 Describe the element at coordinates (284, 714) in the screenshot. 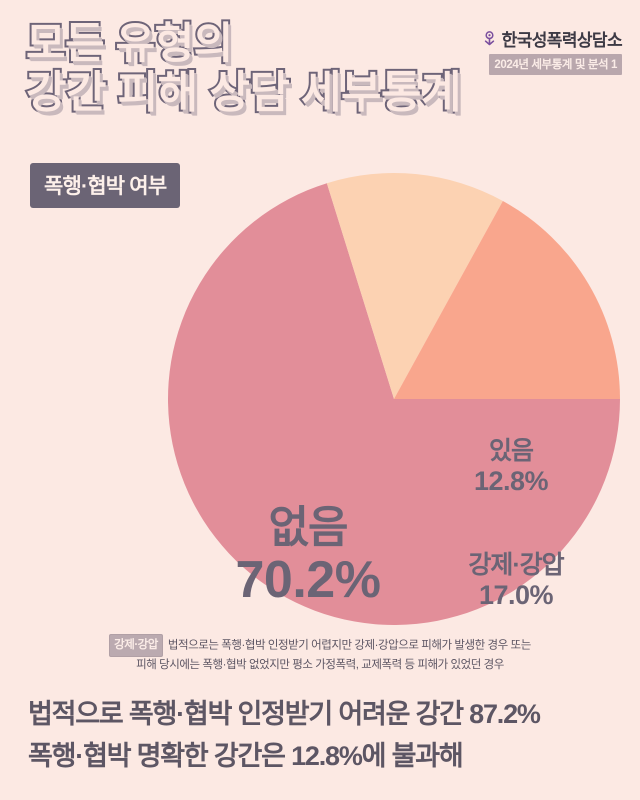

I see `conclusion-line-1: 법적으로 폭행·협박 인정받기 어려운 강간 87.2%` at that location.